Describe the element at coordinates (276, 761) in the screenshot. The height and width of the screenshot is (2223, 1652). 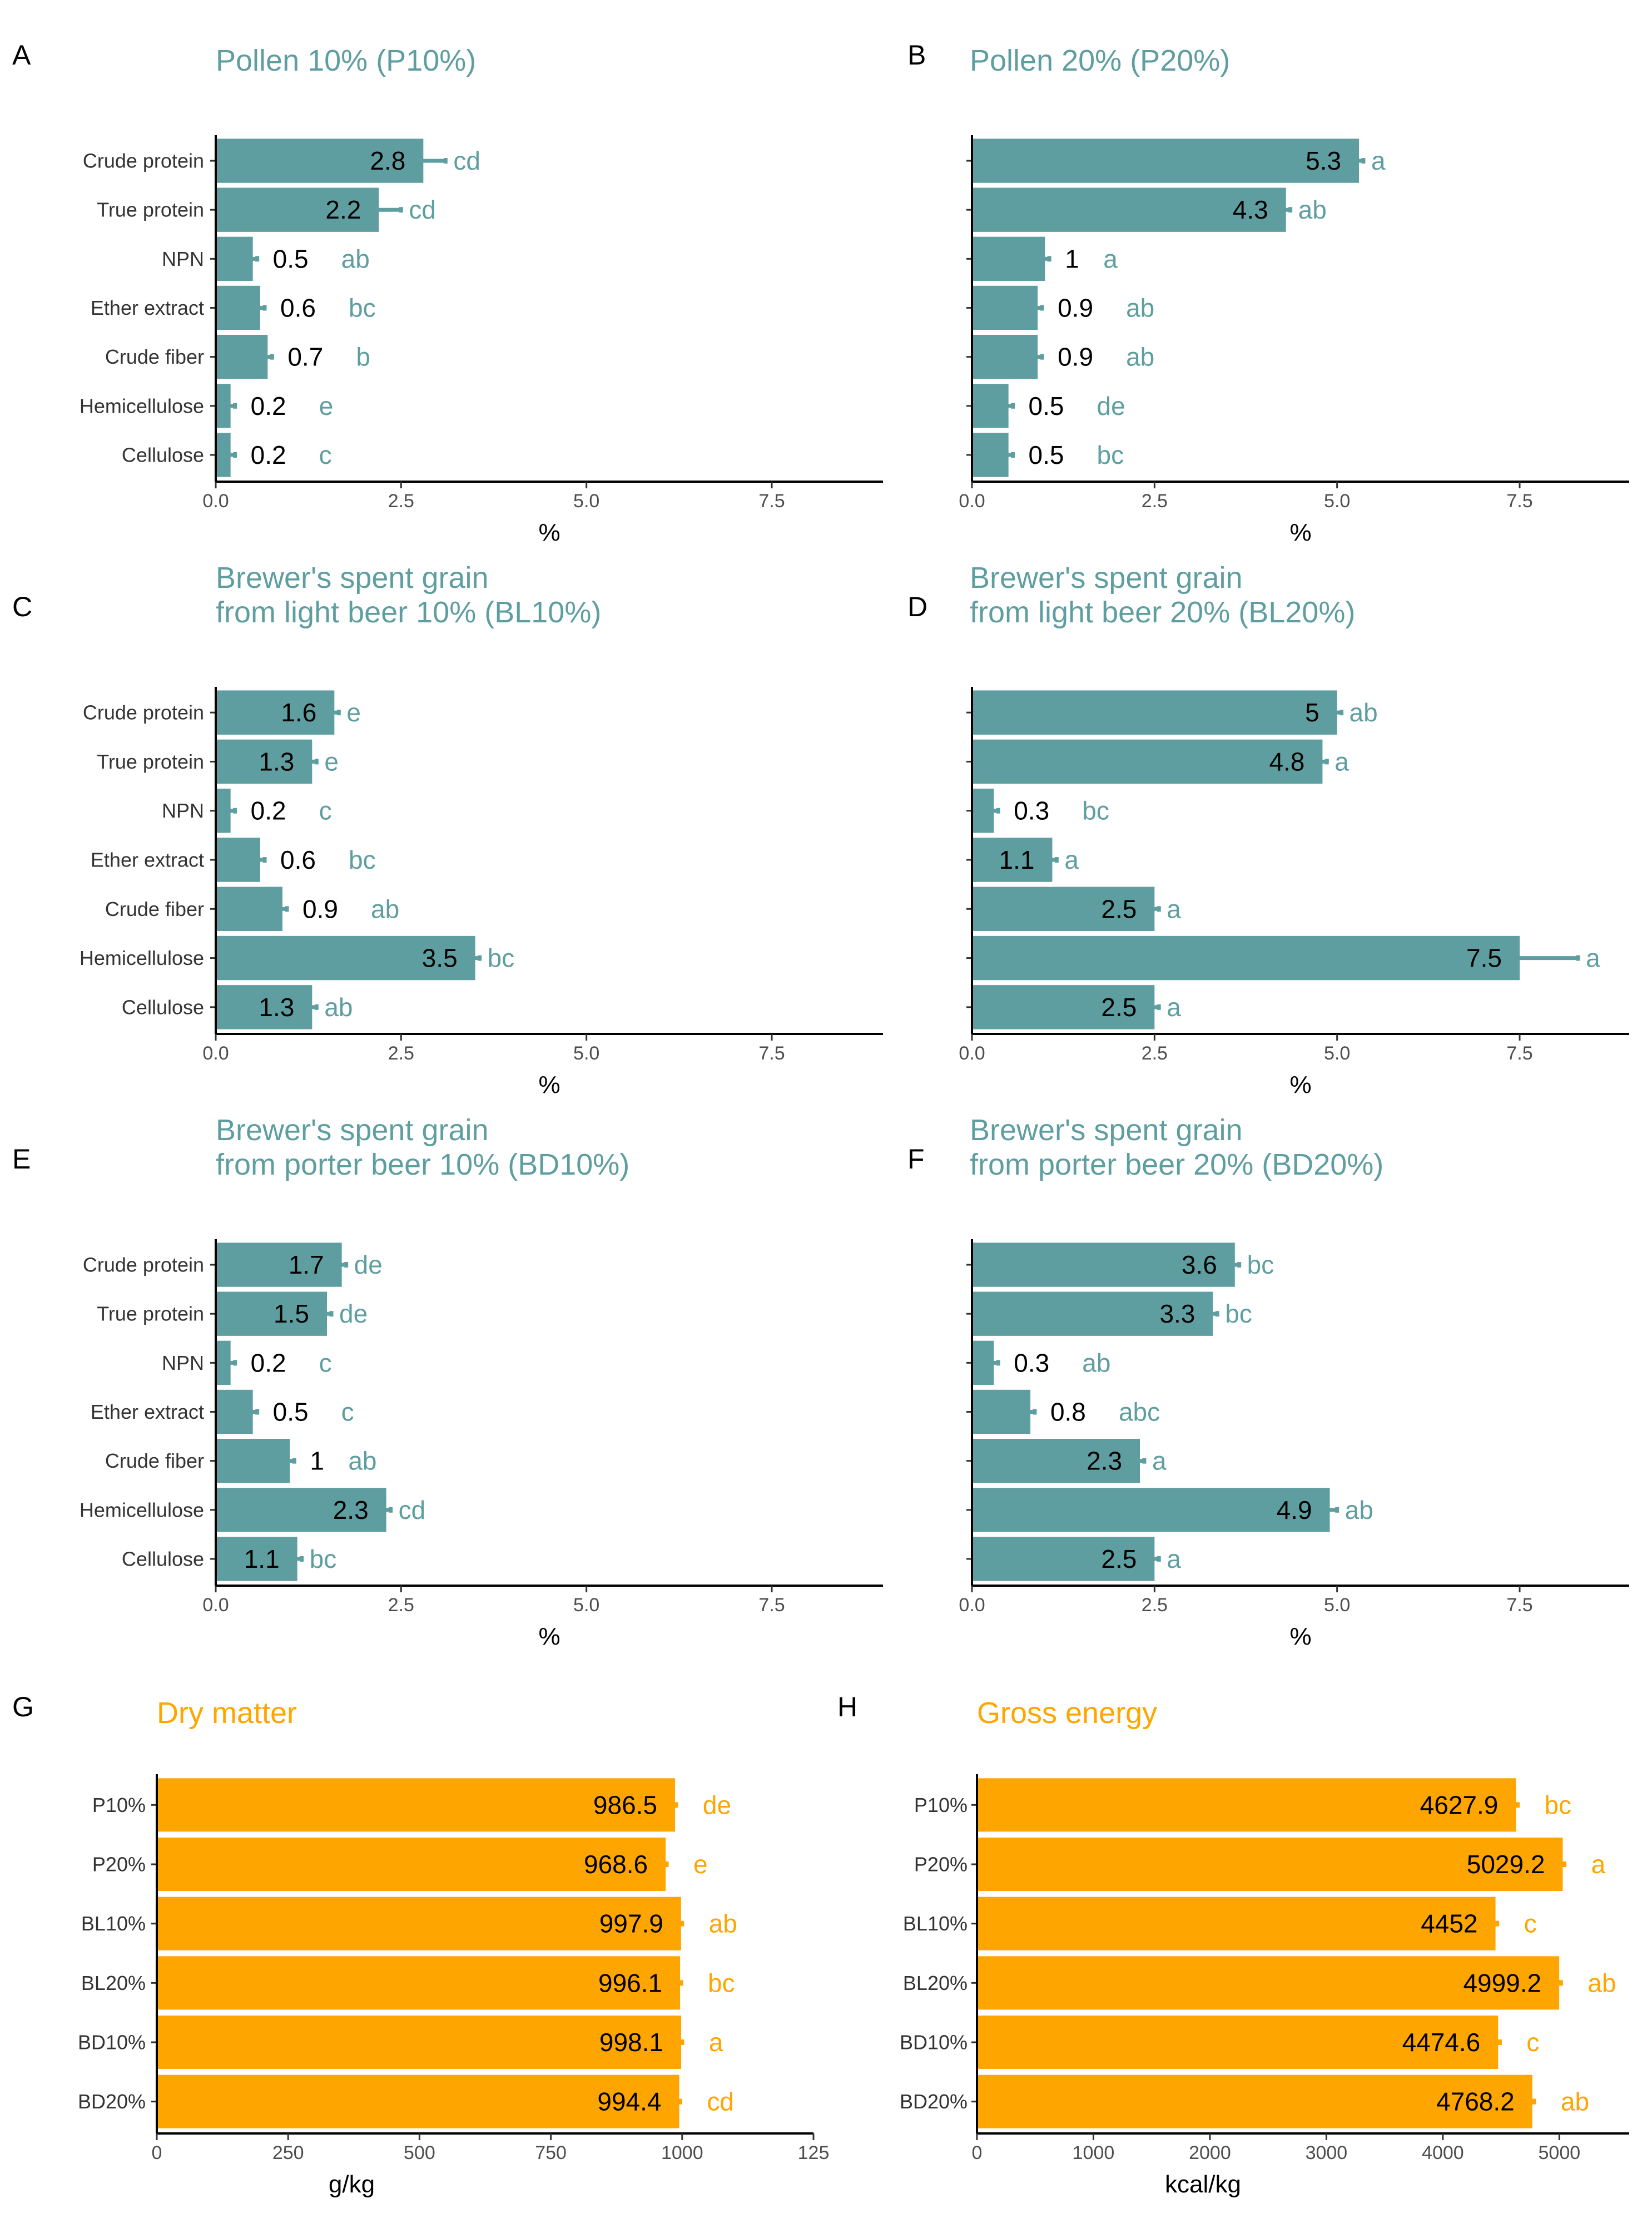
I see `value-label: 1.3` at that location.